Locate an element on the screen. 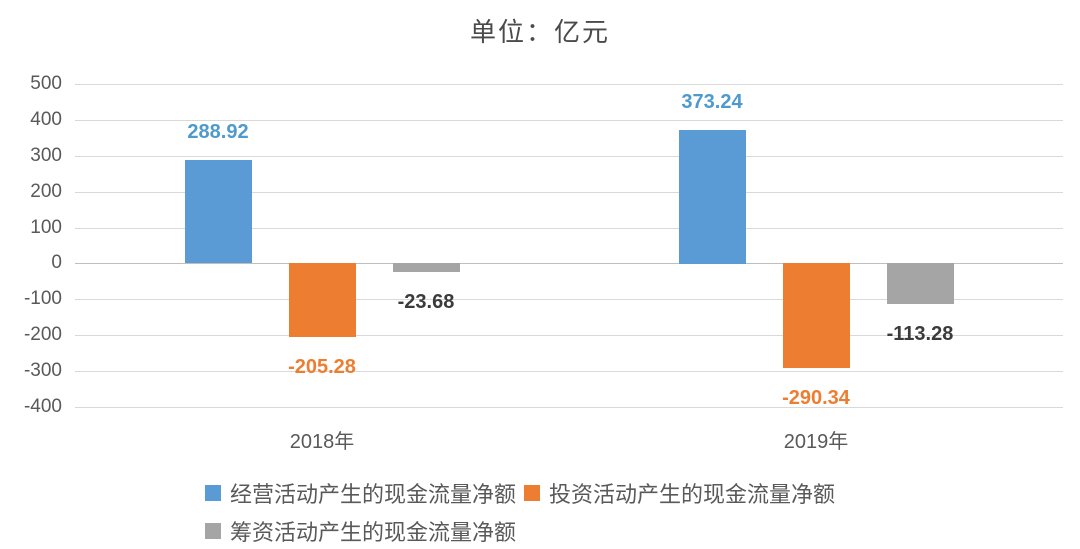 The image size is (1080, 549). bar-value-label: 373.24 is located at coordinates (712, 101).